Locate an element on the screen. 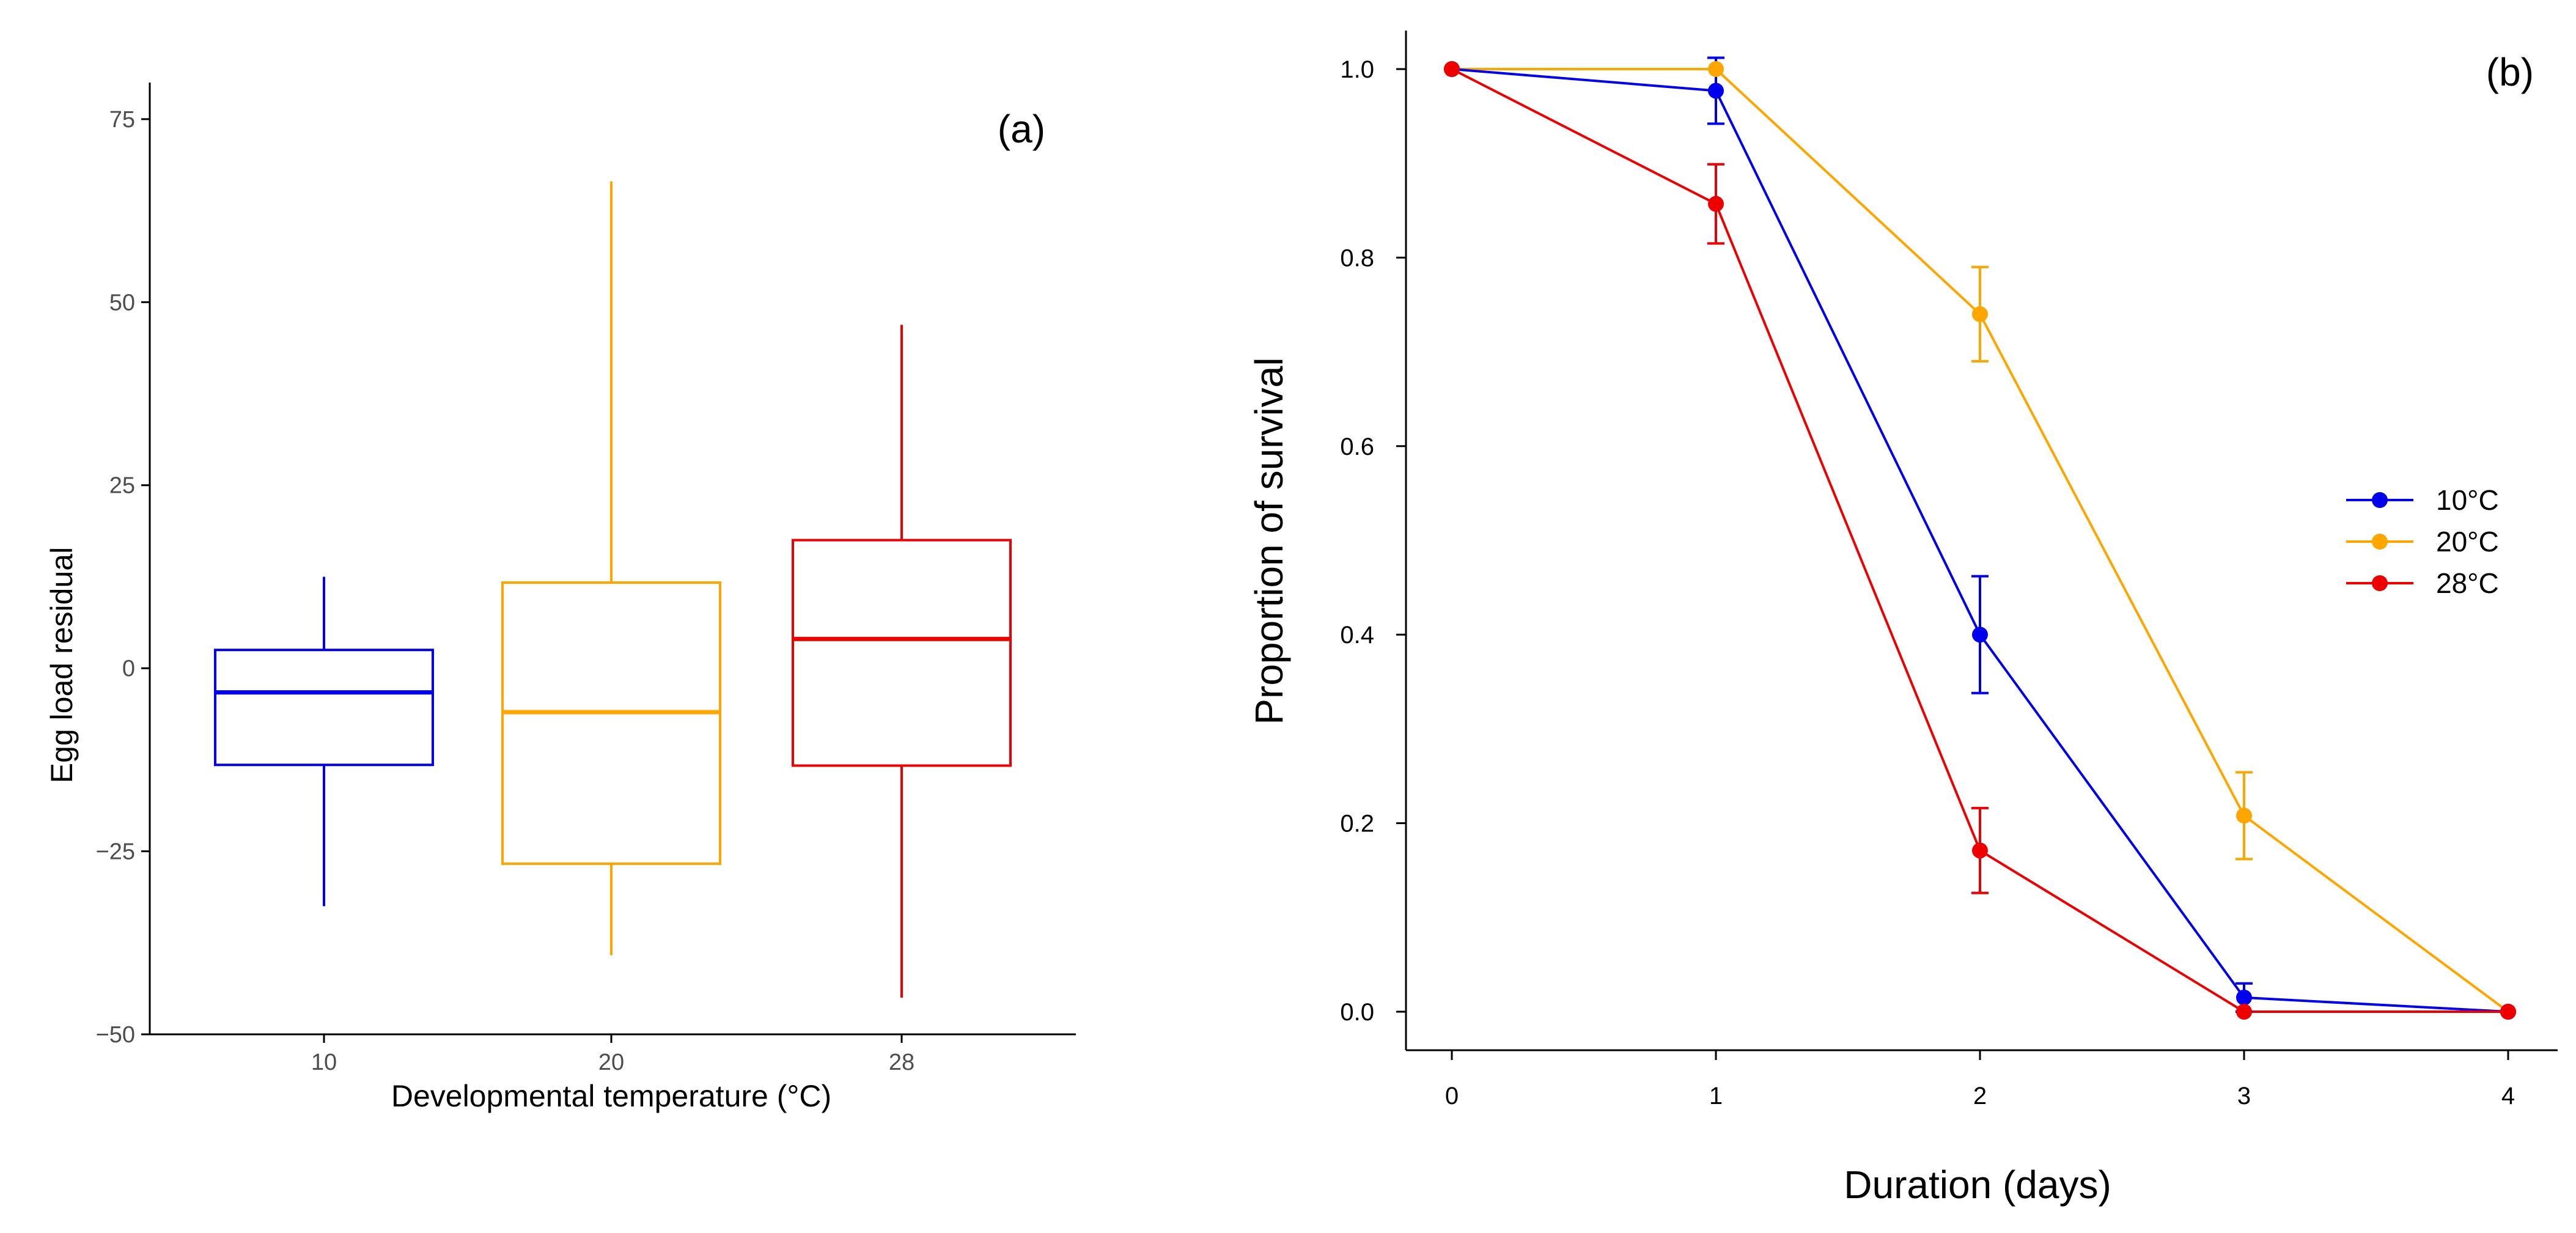 Image resolution: width=2576 pixels, height=1233 pixels. legend-label: 20°C is located at coordinates (2467, 542).